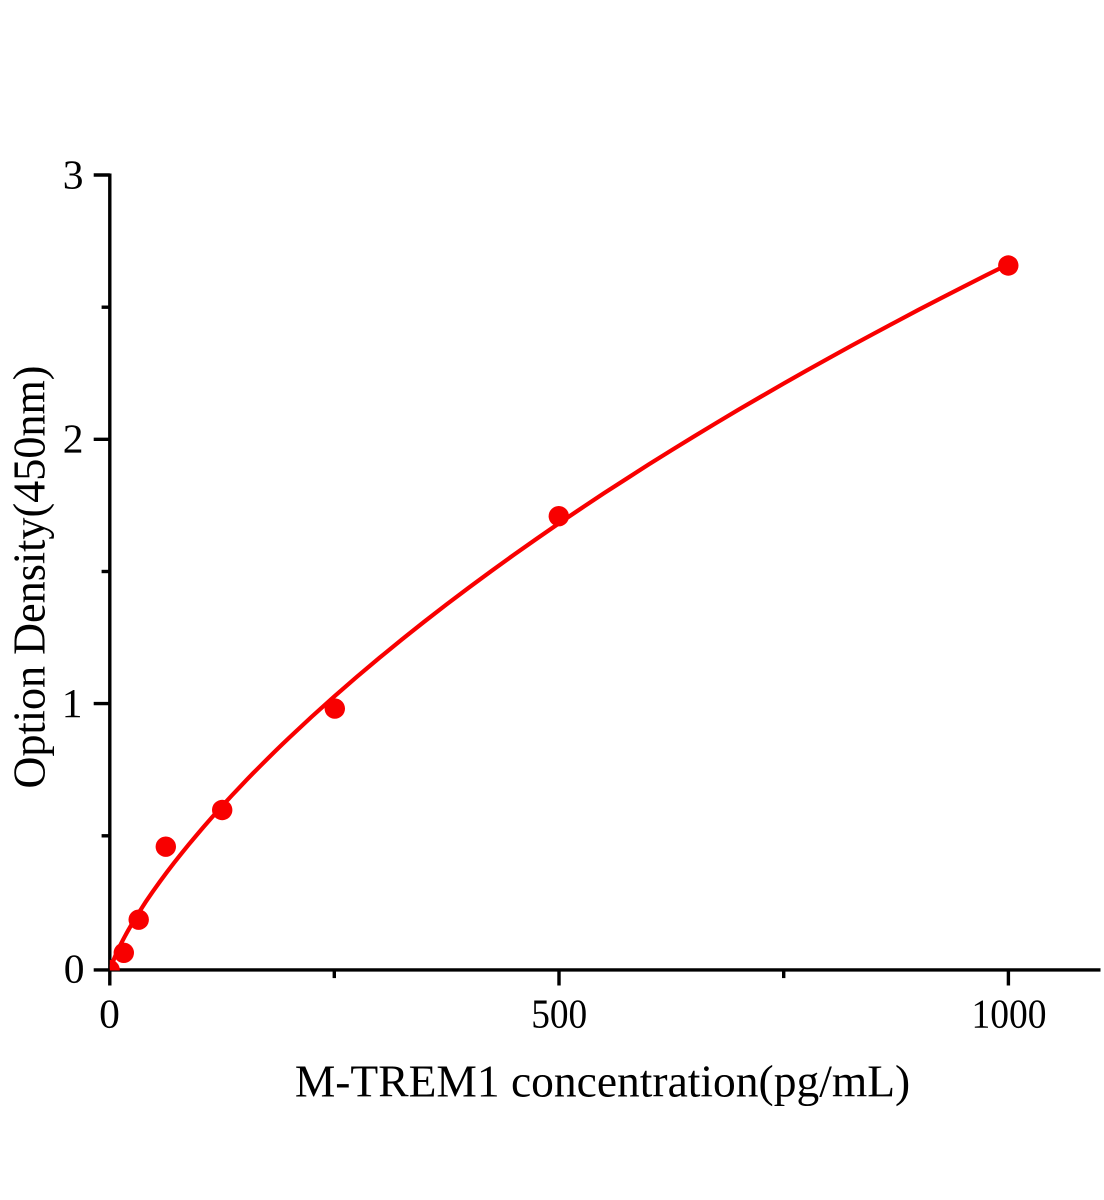 The width and height of the screenshot is (1104, 1200). What do you see at coordinates (72, 703) in the screenshot?
I see `svg-text: 1` at bounding box center [72, 703].